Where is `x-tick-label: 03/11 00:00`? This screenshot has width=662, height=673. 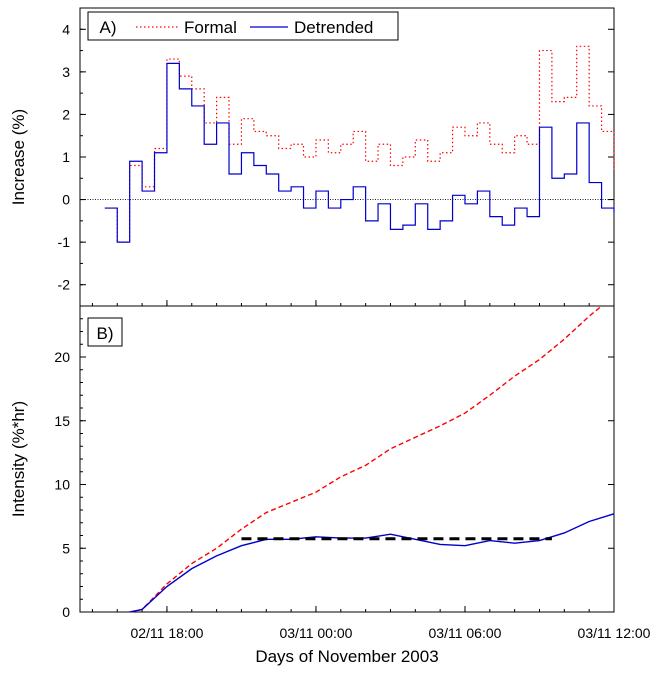
x-tick-label: 03/11 00:00 is located at coordinates (315, 633).